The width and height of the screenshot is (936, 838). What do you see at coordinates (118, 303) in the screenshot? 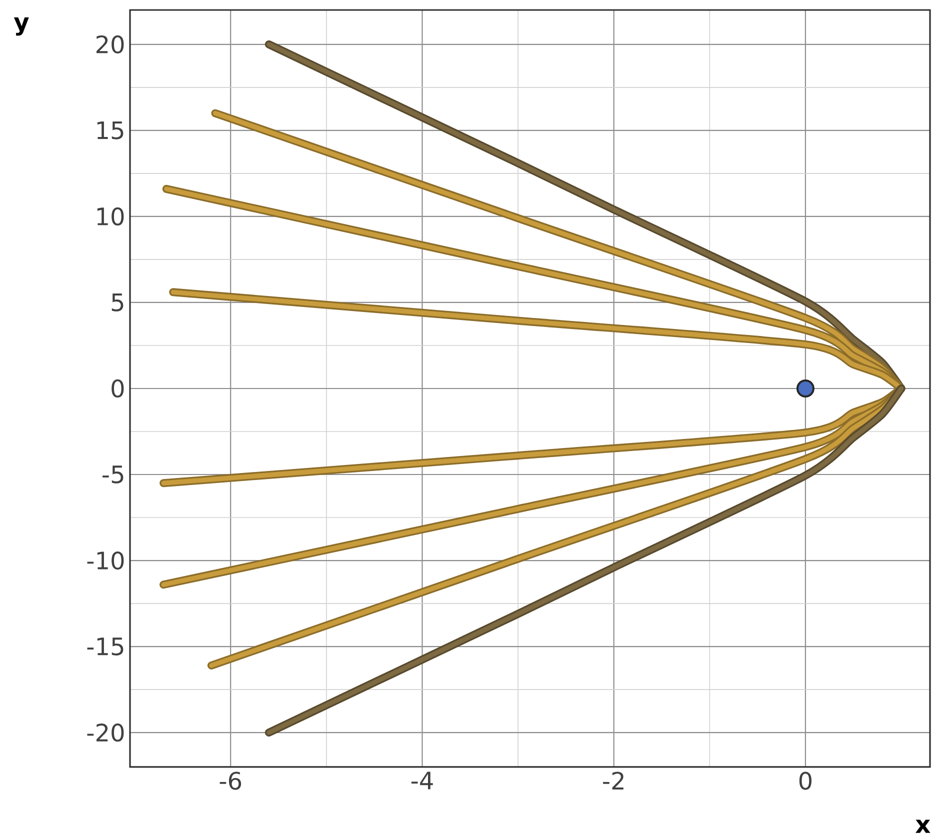
I see `y-tick-label: 5` at bounding box center [118, 303].